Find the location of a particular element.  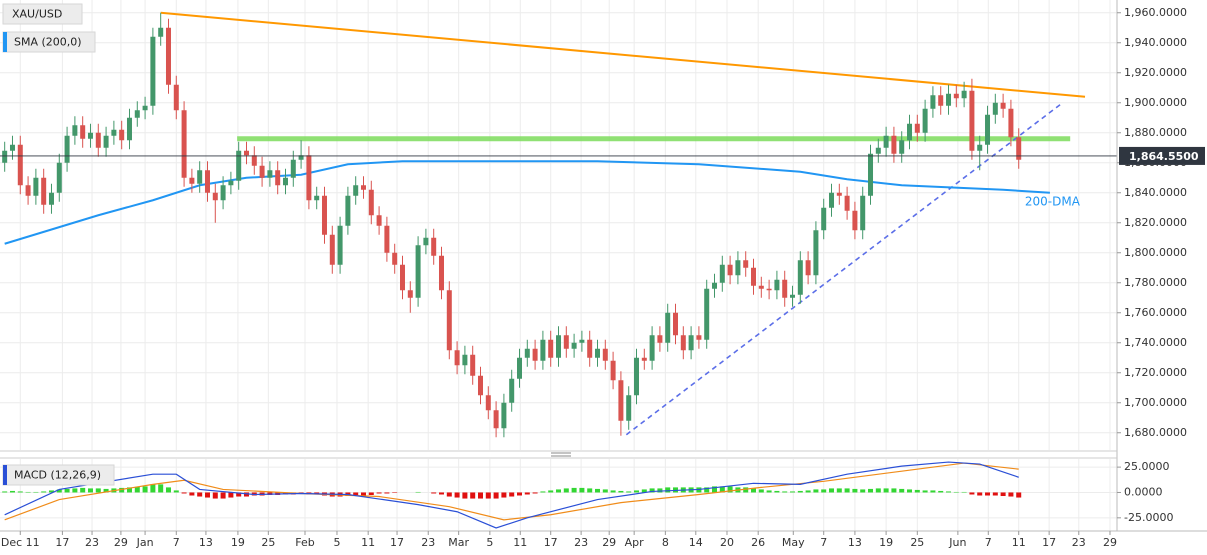

y-tick-label: 1,820.0000 is located at coordinates (1155, 222).